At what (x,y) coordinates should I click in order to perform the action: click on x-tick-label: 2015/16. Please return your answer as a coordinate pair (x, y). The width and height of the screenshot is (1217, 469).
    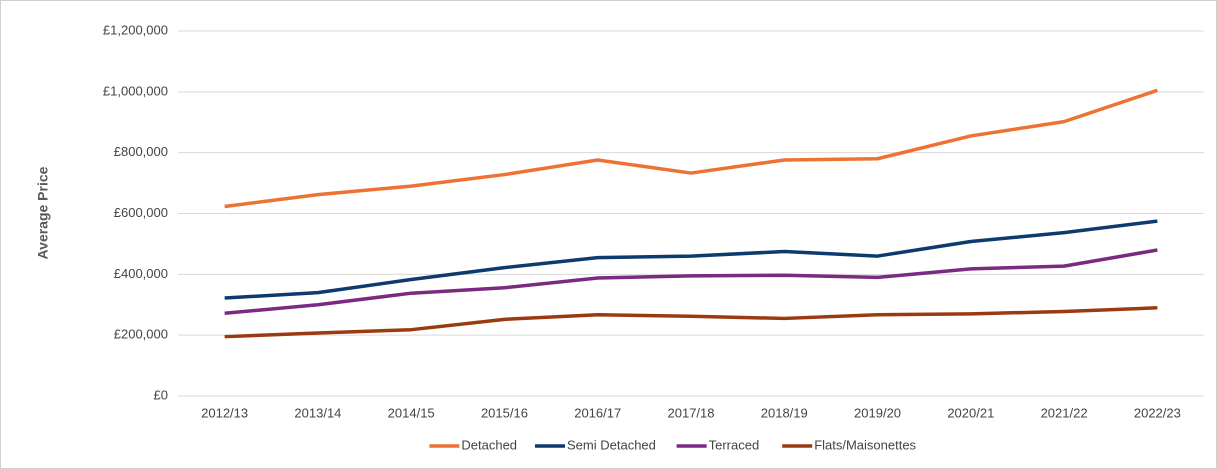
    Looking at the image, I should click on (504, 412).